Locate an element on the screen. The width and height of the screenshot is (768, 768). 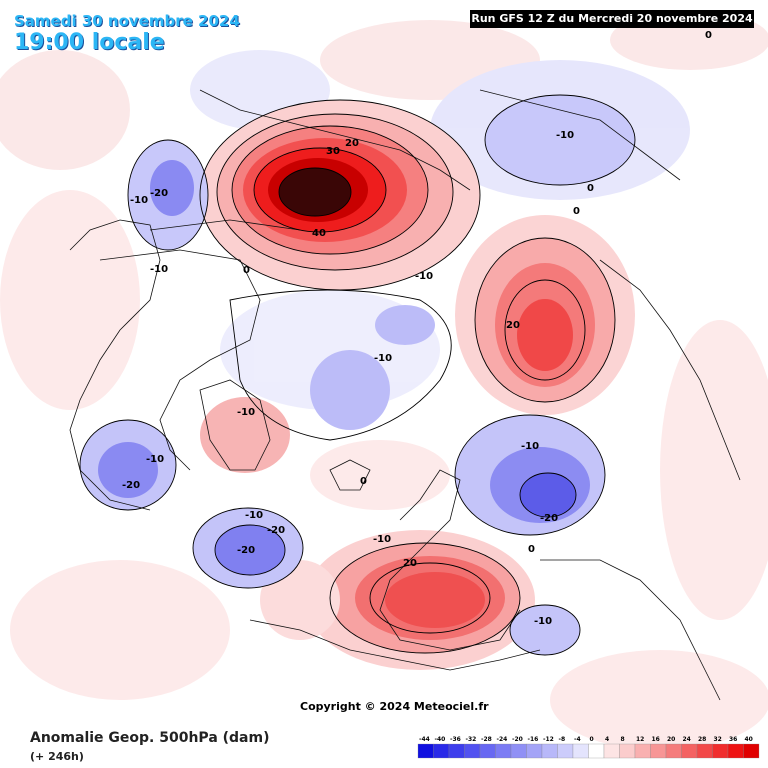
legend-tick-label: -40 is located at coordinates (440, 739).